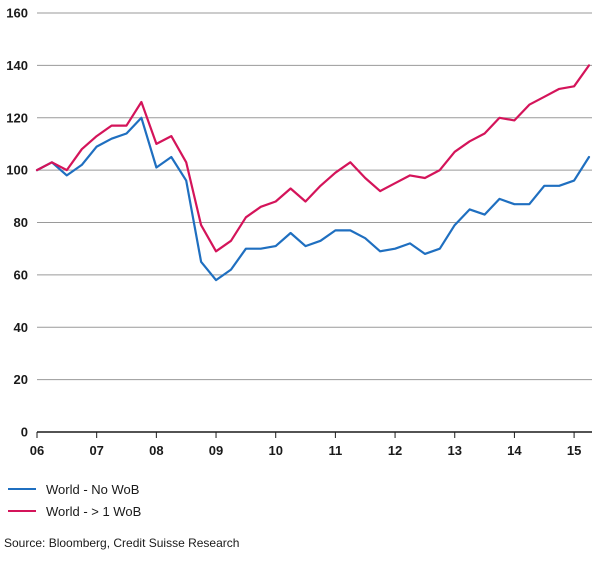 Image resolution: width=605 pixels, height=562 pixels. What do you see at coordinates (275, 450) in the screenshot?
I see `x-tick-label: 10` at bounding box center [275, 450].